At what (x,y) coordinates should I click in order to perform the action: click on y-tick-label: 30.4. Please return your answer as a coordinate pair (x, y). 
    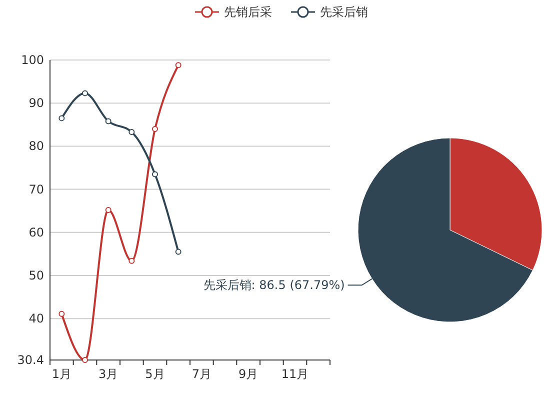
    Looking at the image, I should click on (30, 360).